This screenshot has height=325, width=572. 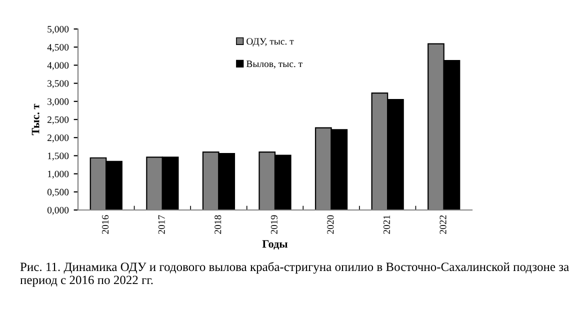 I want to click on x-tick-label: 2017, so click(x=161, y=224).